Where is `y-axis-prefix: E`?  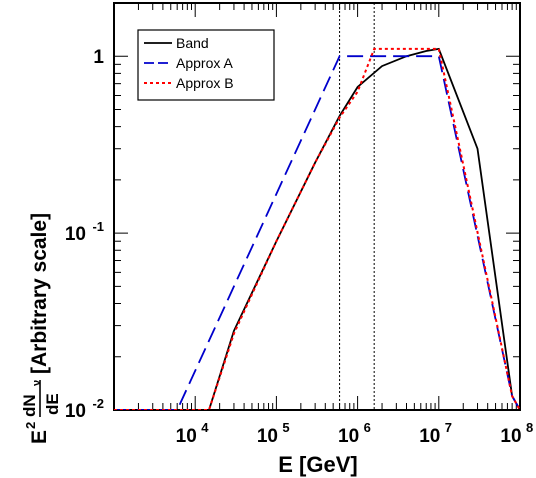
y-axis-prefix: E is located at coordinates (39, 437).